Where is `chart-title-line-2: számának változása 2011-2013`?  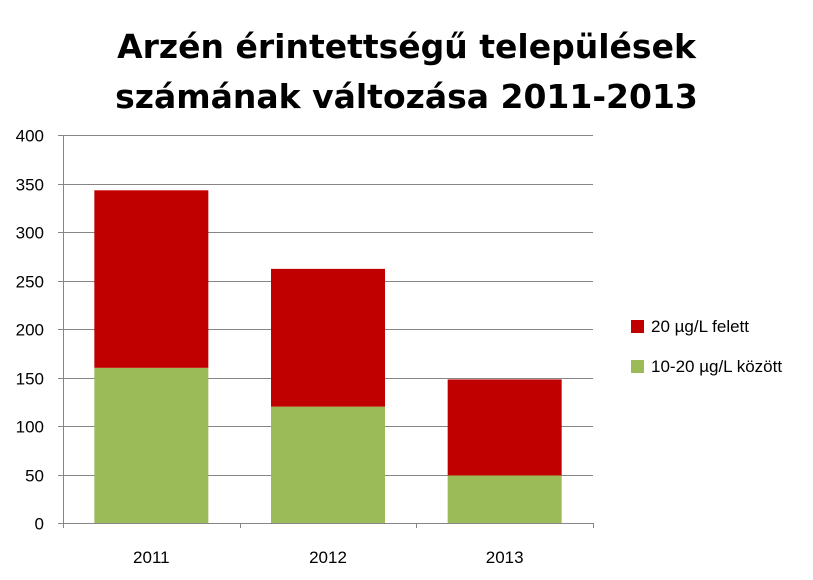 chart-title-line-2: számának változása 2011-2013 is located at coordinates (406, 96).